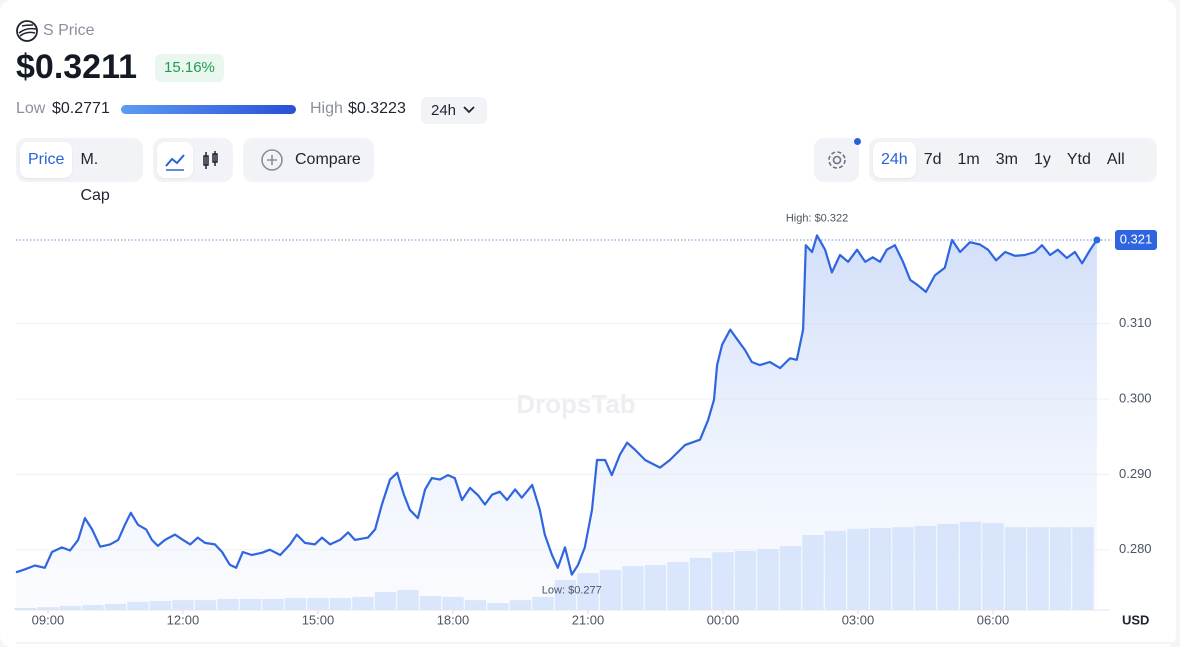 This screenshot has width=1180, height=647. I want to click on compare-text: Compare, so click(328, 159).